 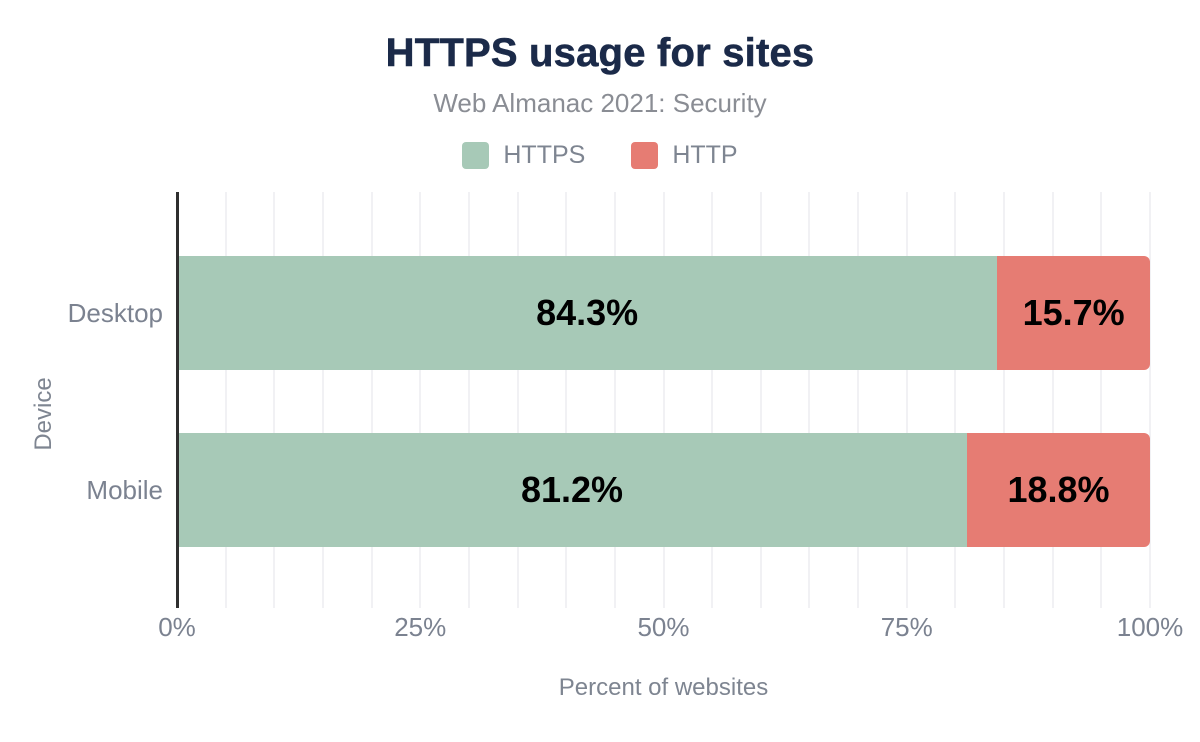 I want to click on bar-value-label: 81.2%, so click(x=572, y=489).